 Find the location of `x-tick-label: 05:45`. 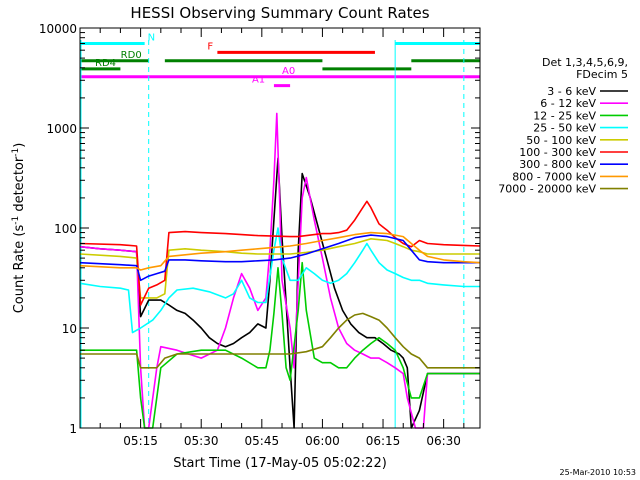

x-tick-label: 05:45 is located at coordinates (262, 441).